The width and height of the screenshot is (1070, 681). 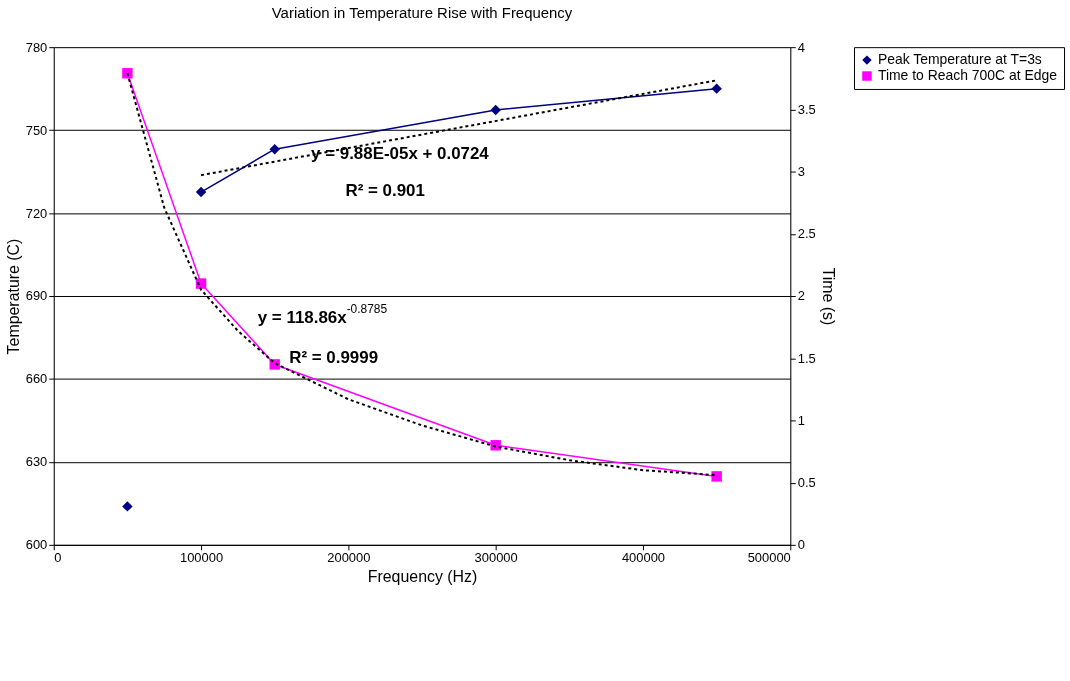 What do you see at coordinates (13, 296) in the screenshot?
I see `y-axis-title: Temperature (C)` at bounding box center [13, 296].